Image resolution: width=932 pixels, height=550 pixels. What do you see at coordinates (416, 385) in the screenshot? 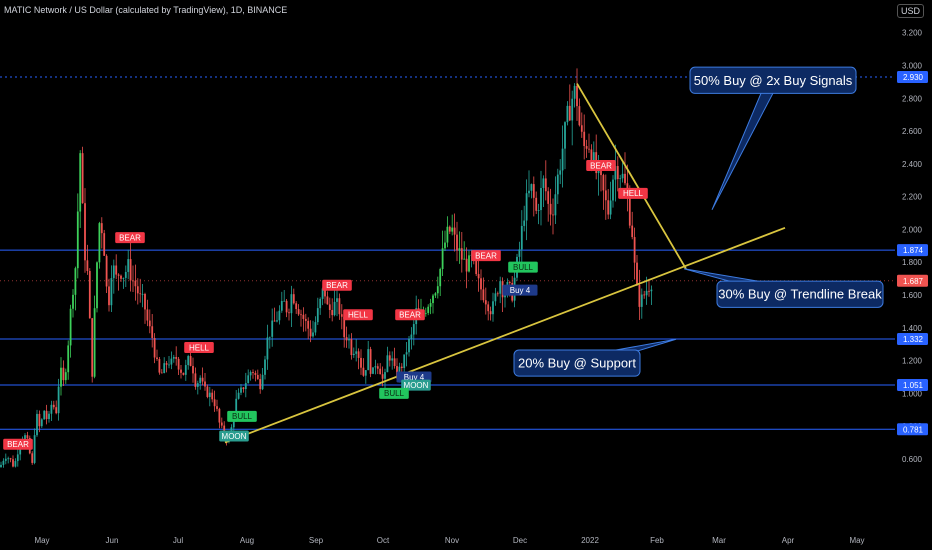
I see `signal-tag: MOON` at bounding box center [416, 385].